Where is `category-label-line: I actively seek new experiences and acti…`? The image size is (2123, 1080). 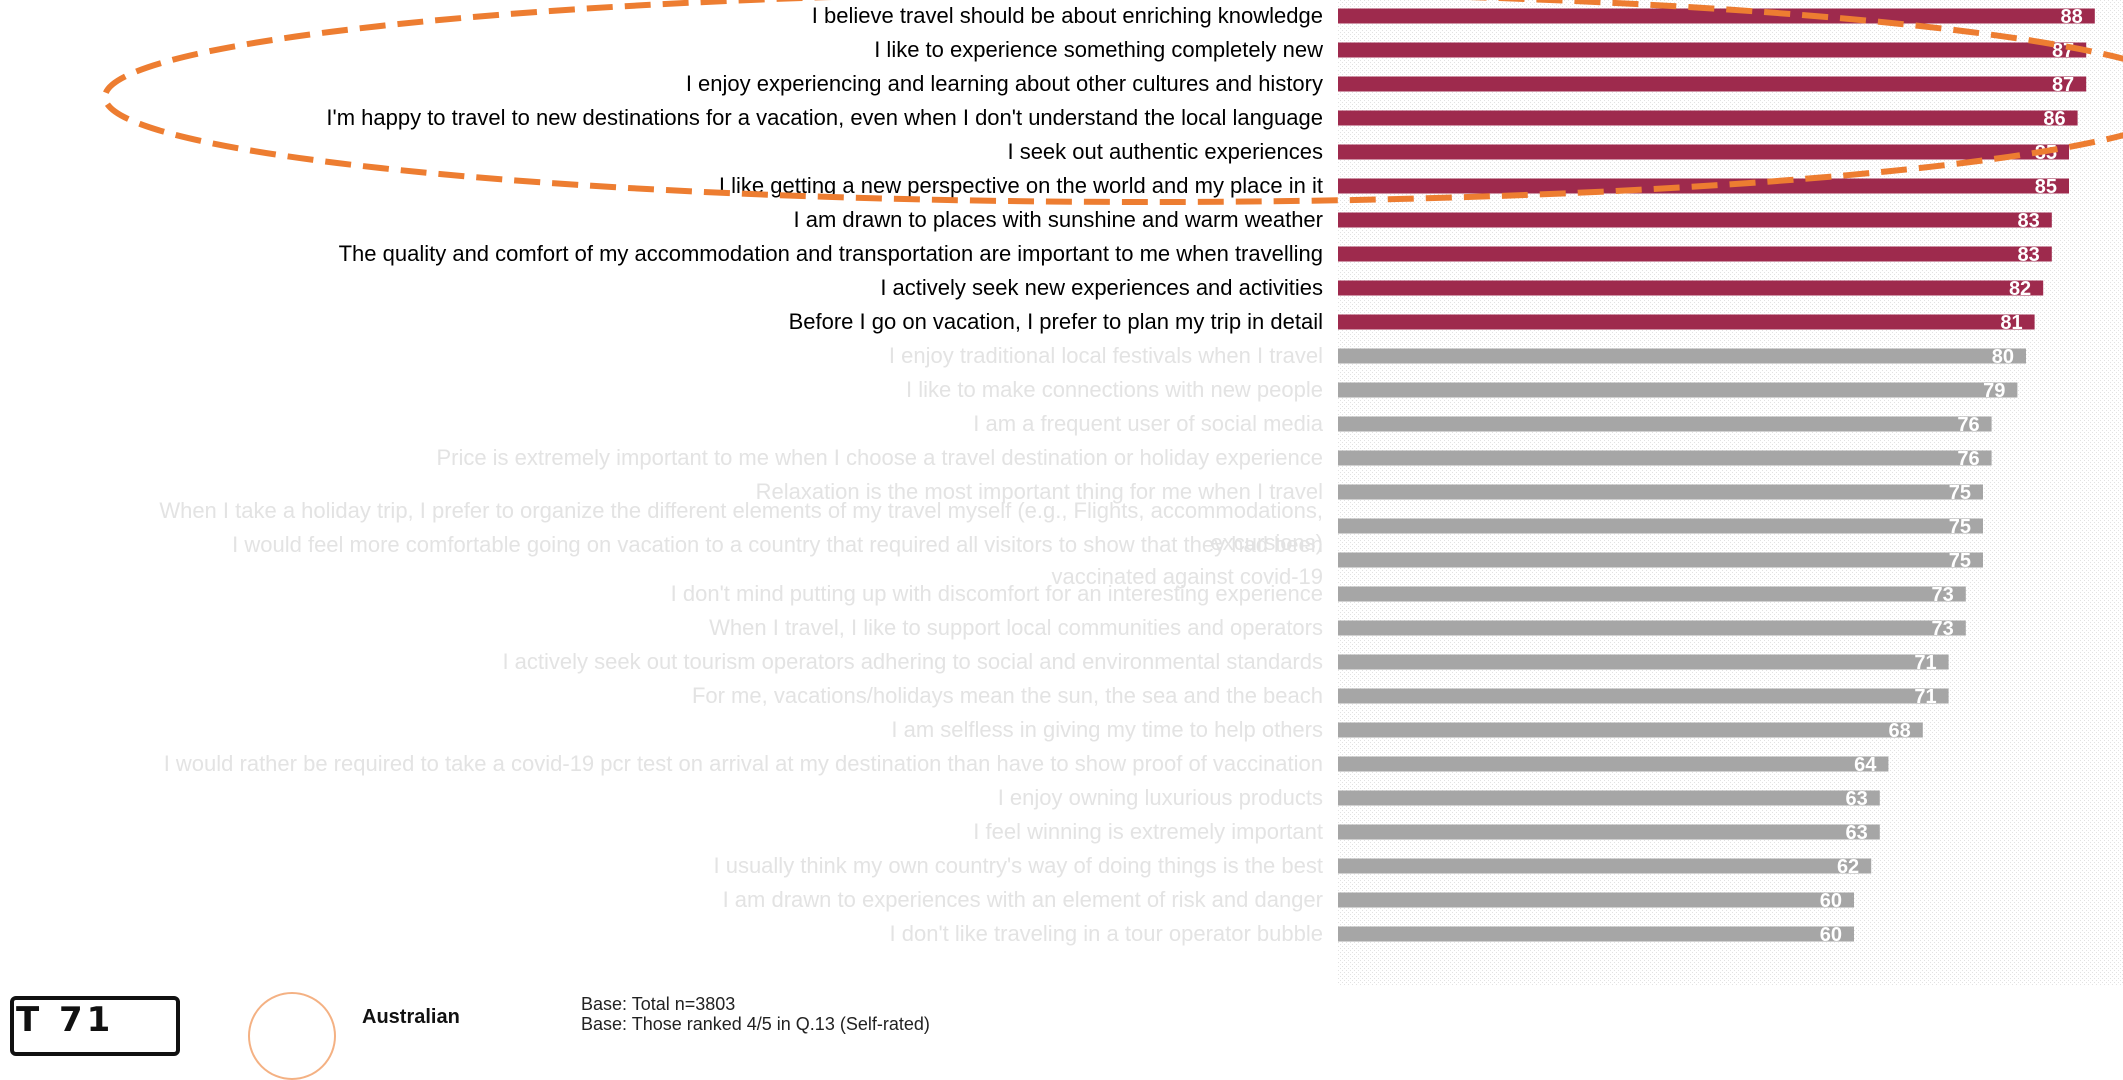 category-label-line: I actively seek new experiences and acti… is located at coordinates (1101, 287).